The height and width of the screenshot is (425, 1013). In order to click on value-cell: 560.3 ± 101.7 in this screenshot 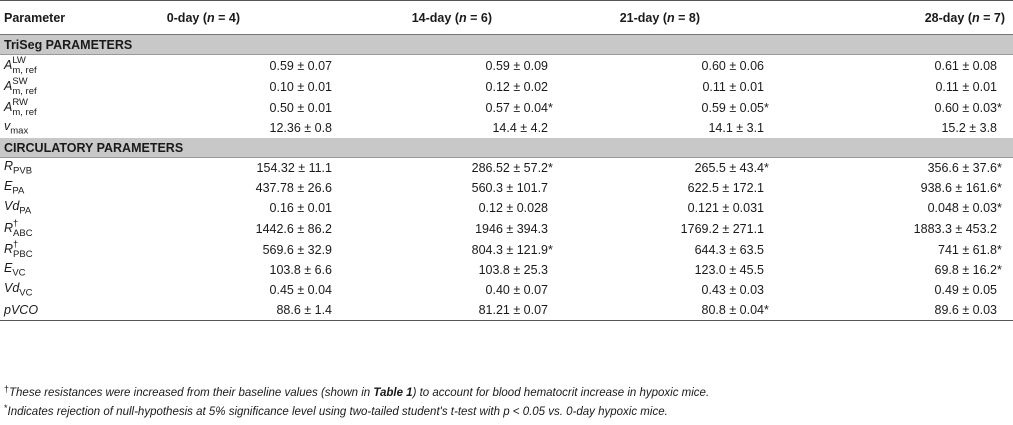, I will do `click(456, 188)`.